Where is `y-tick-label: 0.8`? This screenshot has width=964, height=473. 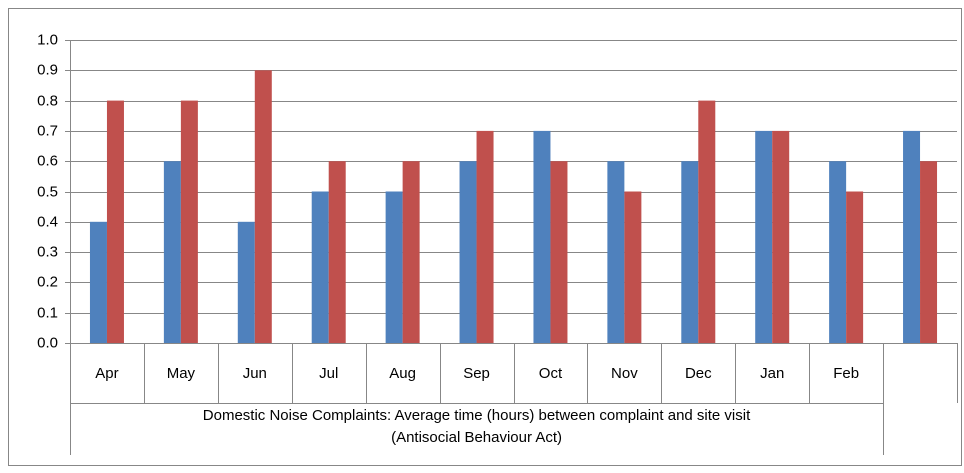 y-tick-label: 0.8 is located at coordinates (47, 100).